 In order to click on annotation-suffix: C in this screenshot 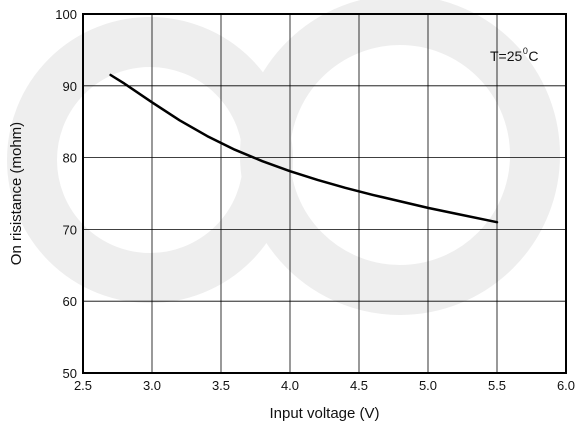, I will do `click(533, 56)`.